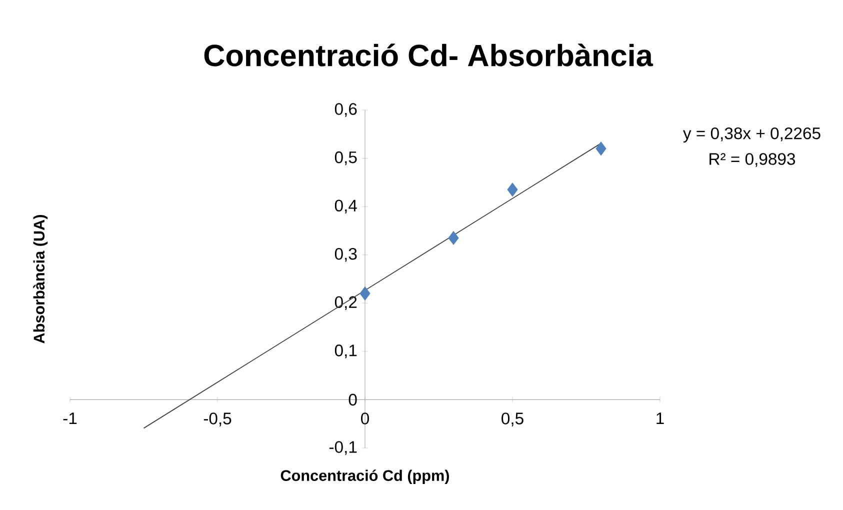 This screenshot has width=843, height=510. I want to click on chart-title: Concentració Cd- Absorbància, so click(429, 55).